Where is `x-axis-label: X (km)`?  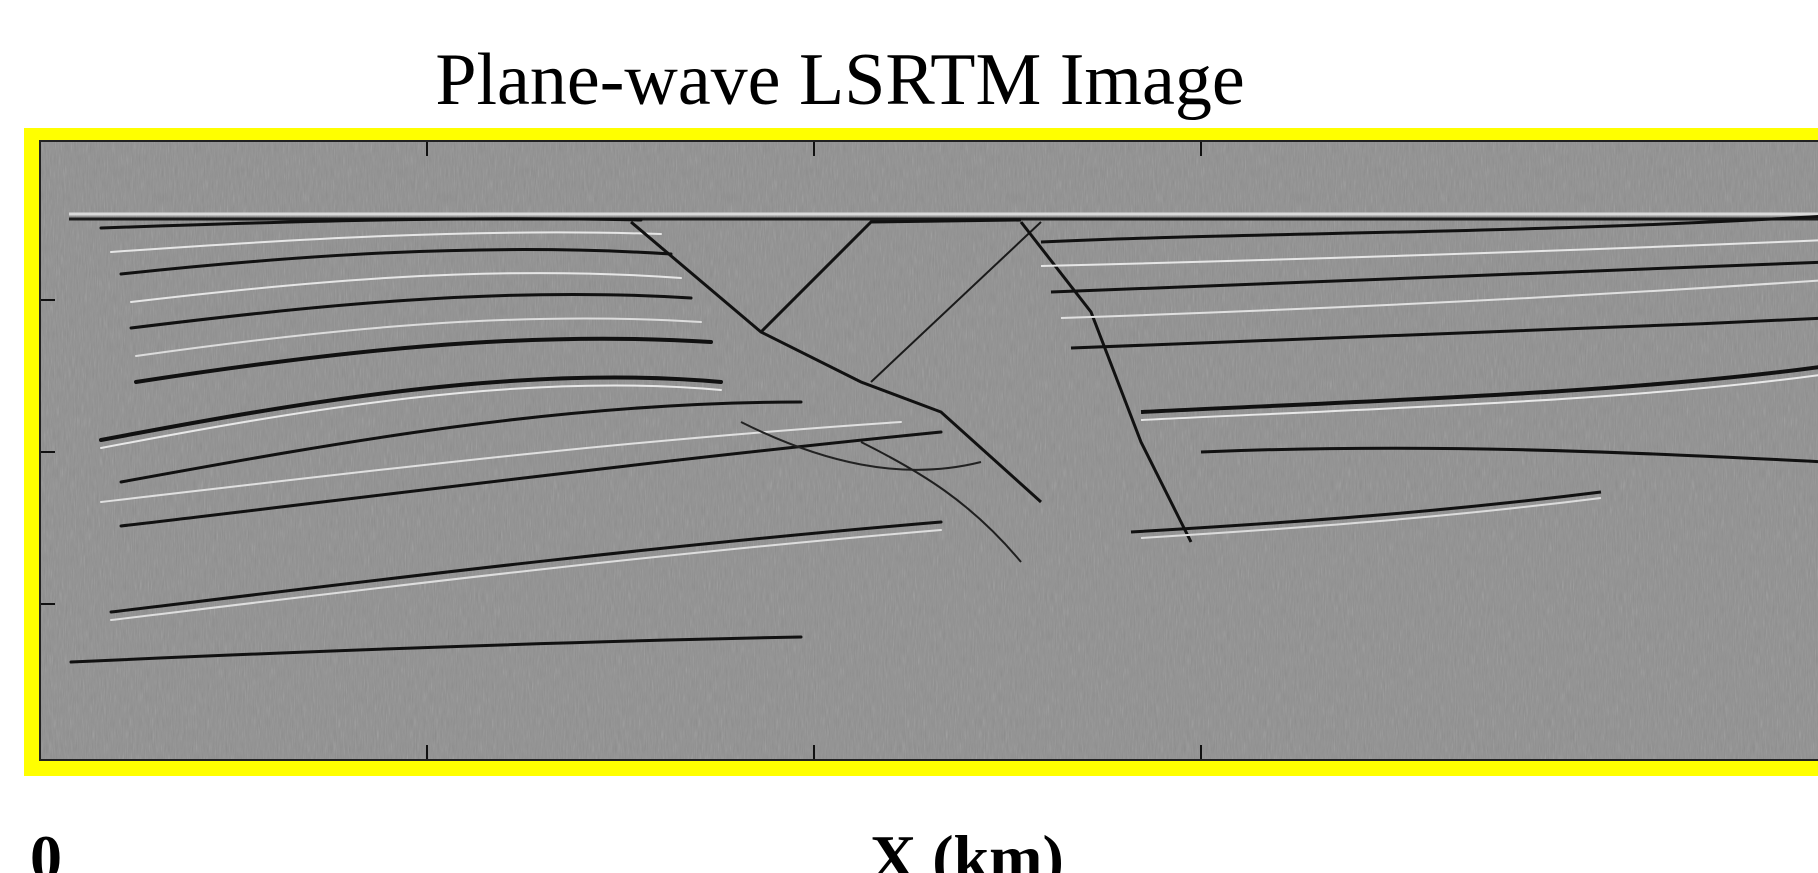 x-axis-label: X (km) is located at coordinates (967, 847).